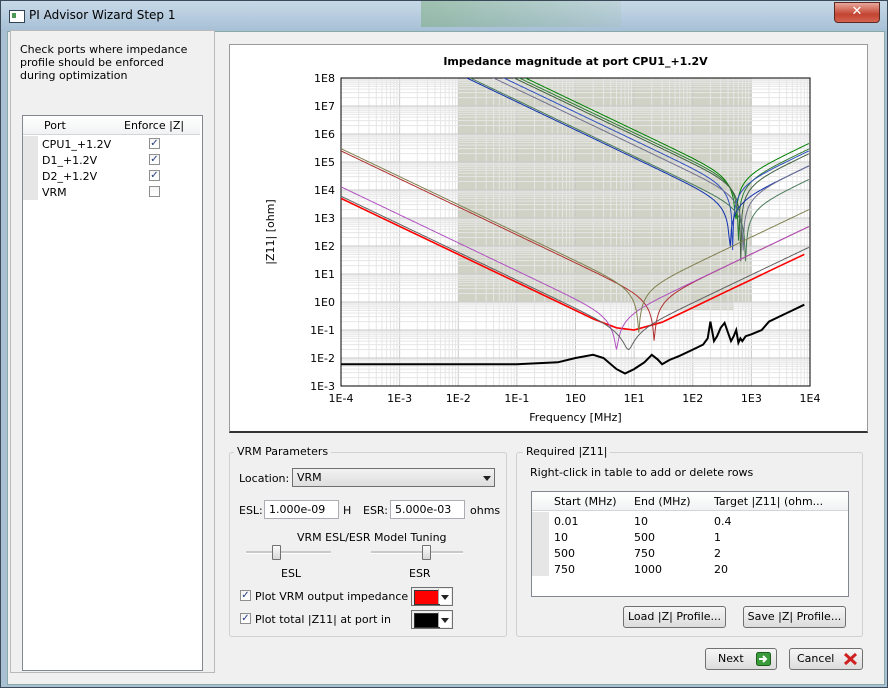  What do you see at coordinates (516, 398) in the screenshot?
I see `x-tick-label: 1E-1` at bounding box center [516, 398].